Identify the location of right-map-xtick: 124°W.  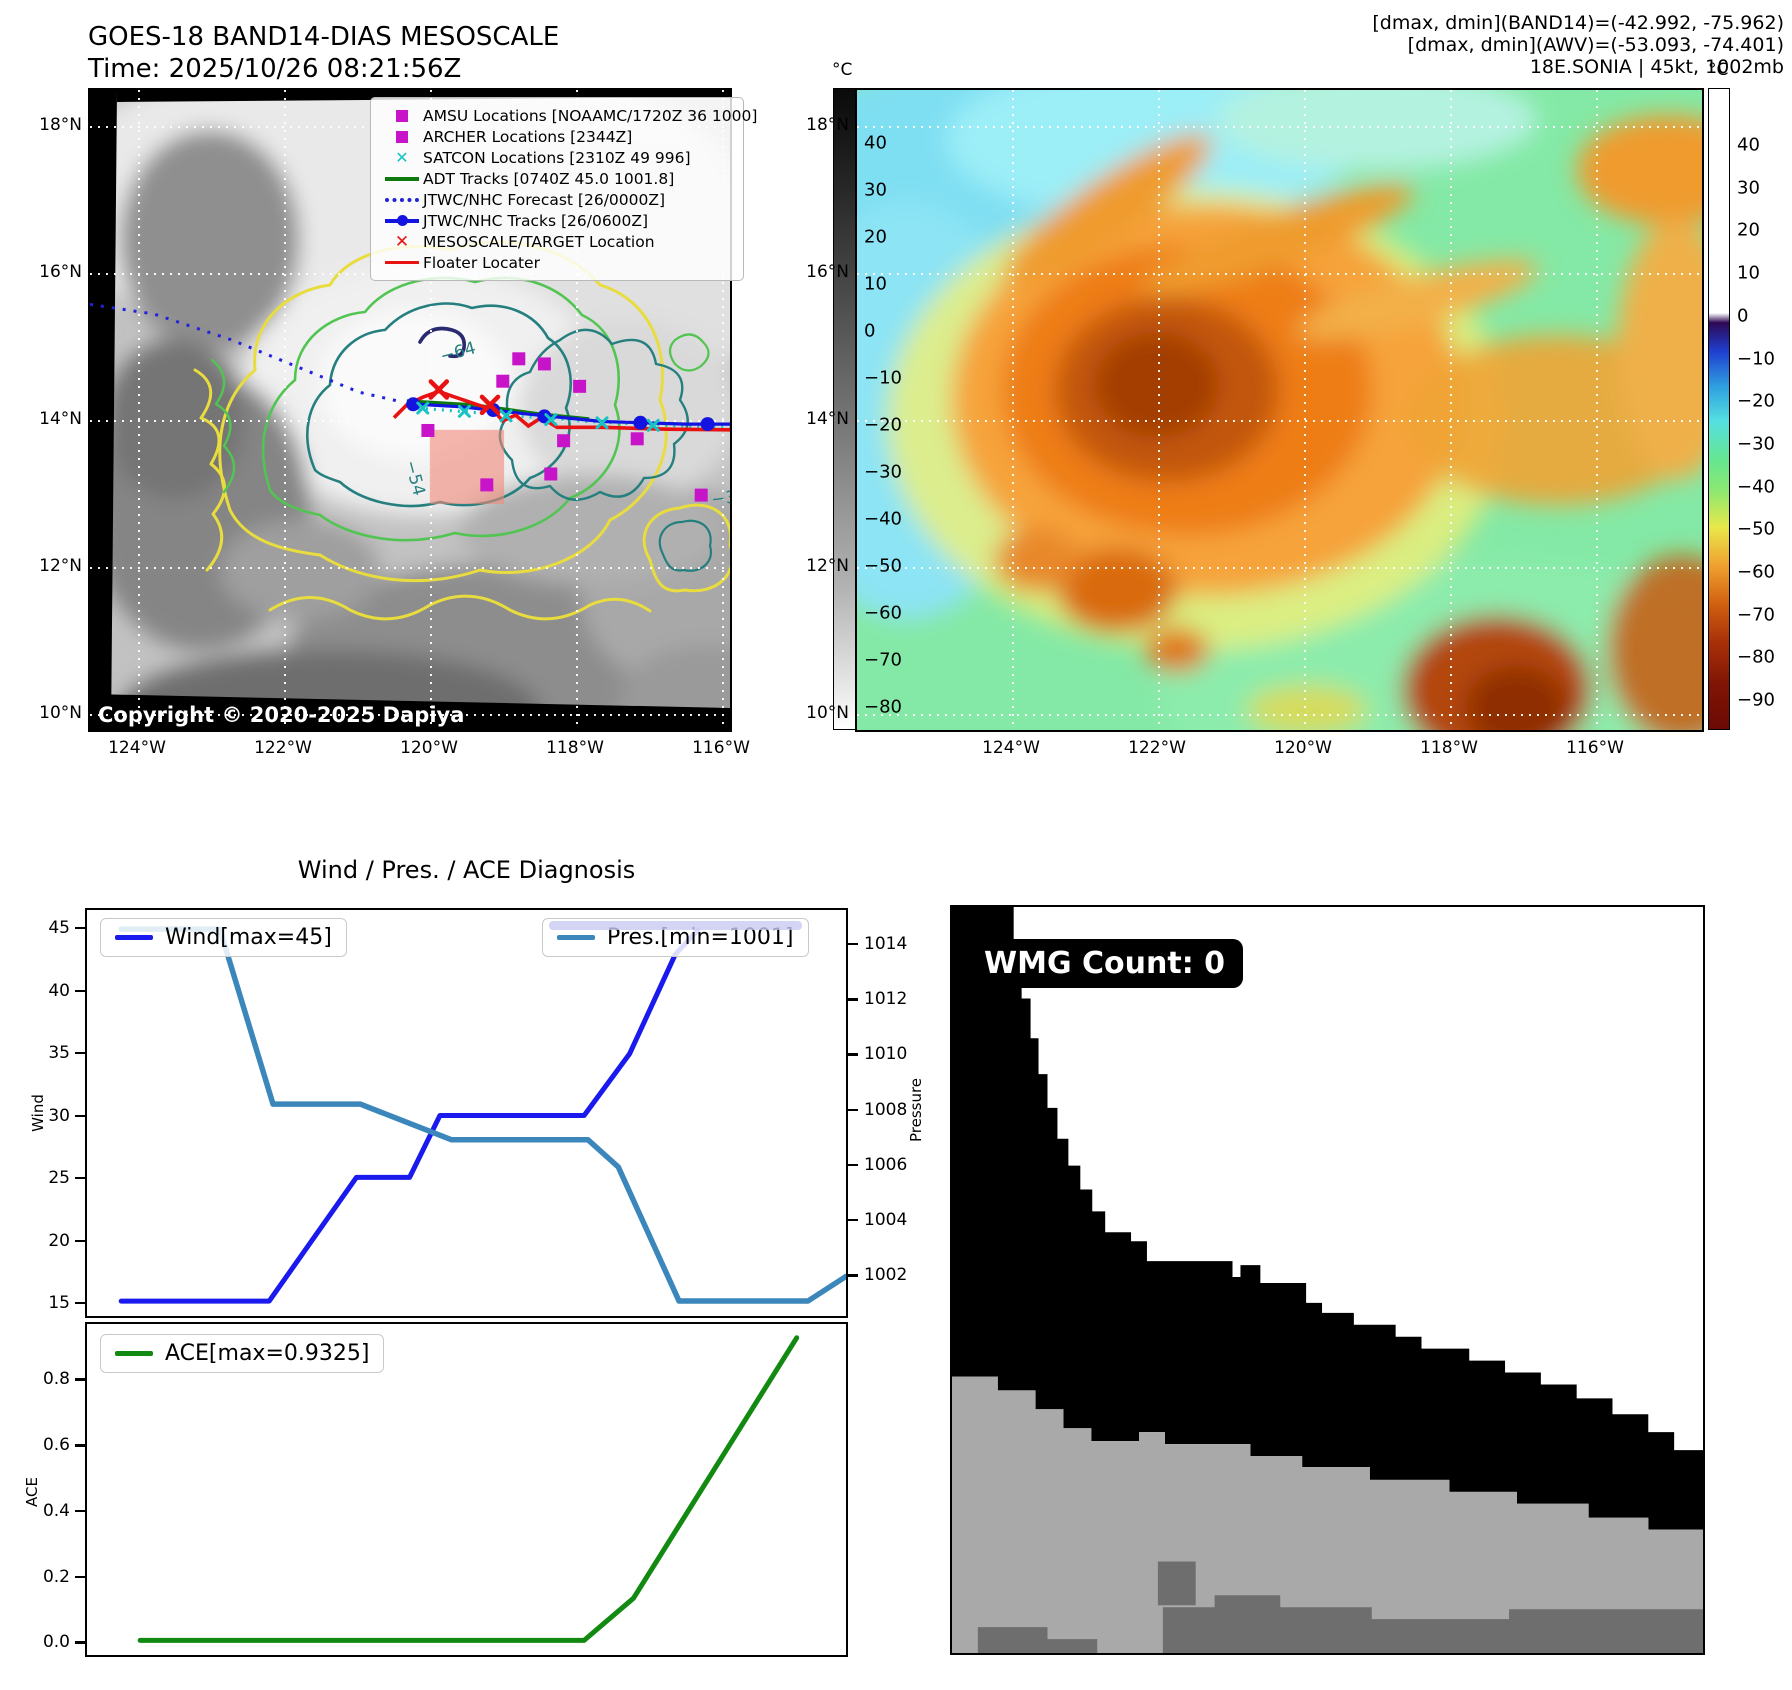
(1011, 748).